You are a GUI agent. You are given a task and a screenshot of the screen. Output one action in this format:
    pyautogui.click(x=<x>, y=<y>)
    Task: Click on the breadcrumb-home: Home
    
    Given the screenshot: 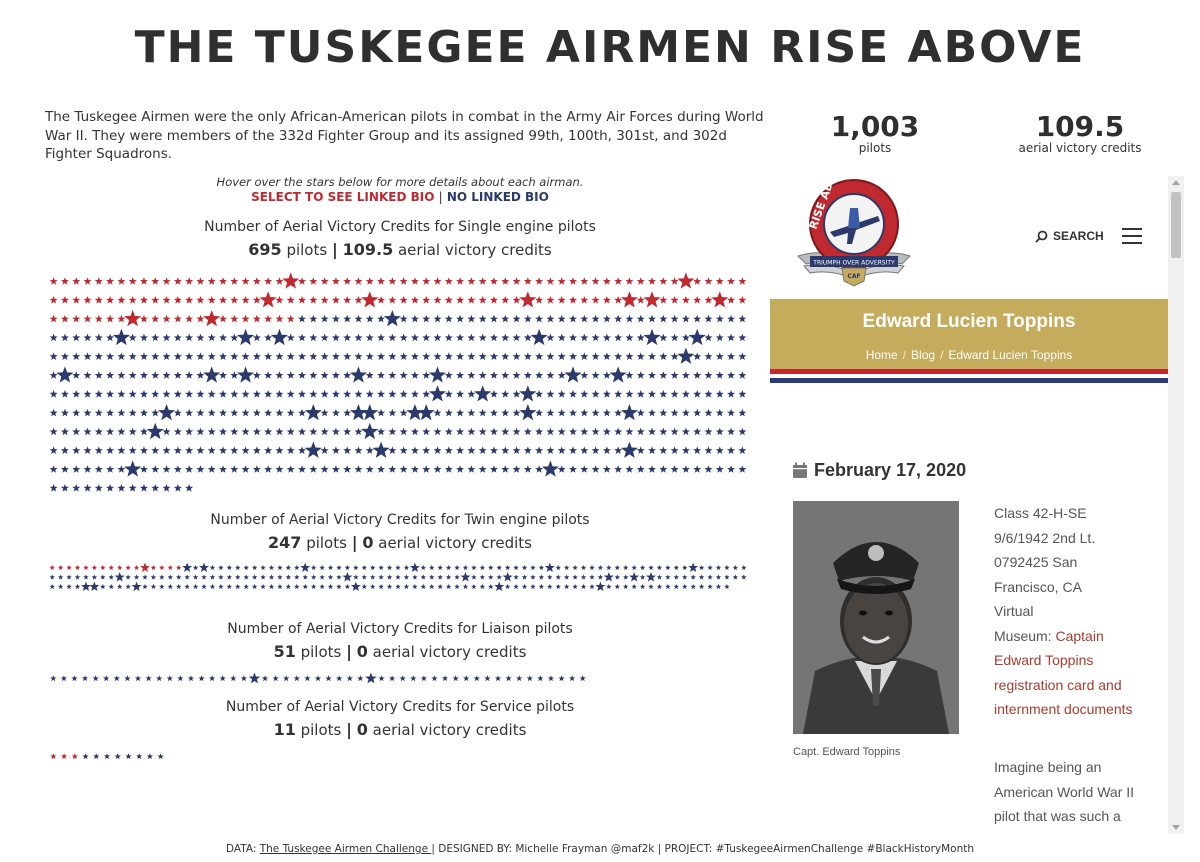 What is the action you would take?
    pyautogui.click(x=881, y=355)
    